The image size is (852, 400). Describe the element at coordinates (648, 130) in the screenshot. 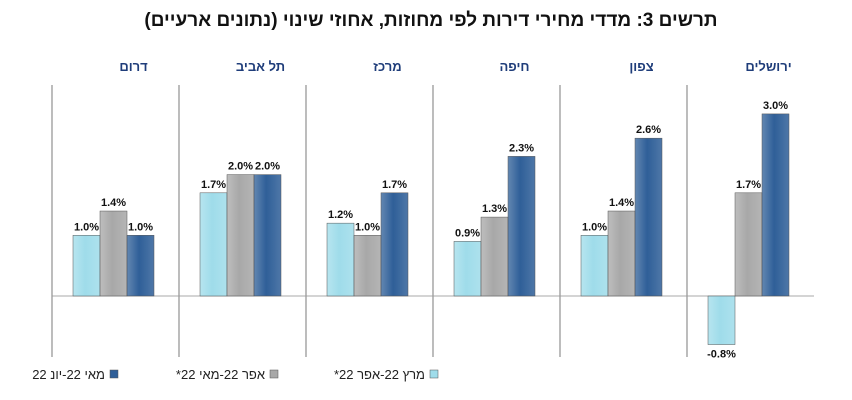

I see `data-label: 2.6%` at that location.